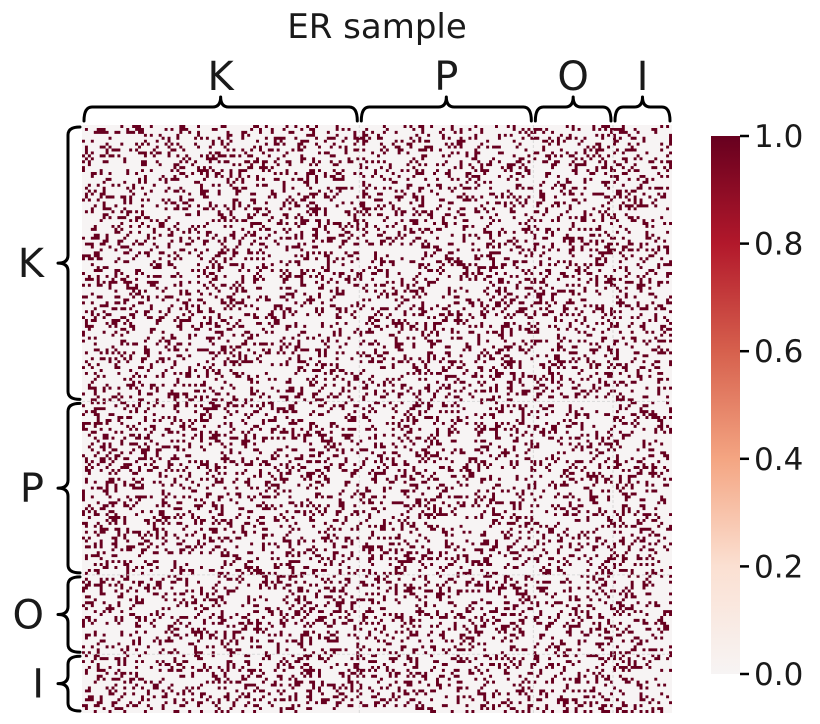  I want to click on colorbar-tick-label: 1.0, so click(778, 137).